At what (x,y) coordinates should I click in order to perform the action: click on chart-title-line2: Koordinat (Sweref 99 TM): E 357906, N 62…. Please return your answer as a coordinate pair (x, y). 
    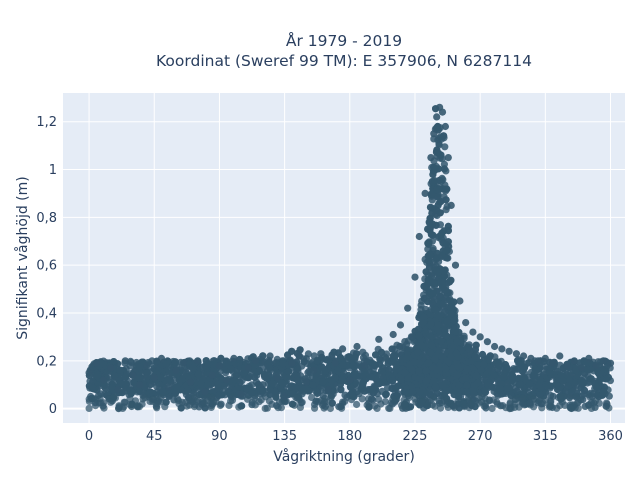
    Looking at the image, I should click on (344, 61).